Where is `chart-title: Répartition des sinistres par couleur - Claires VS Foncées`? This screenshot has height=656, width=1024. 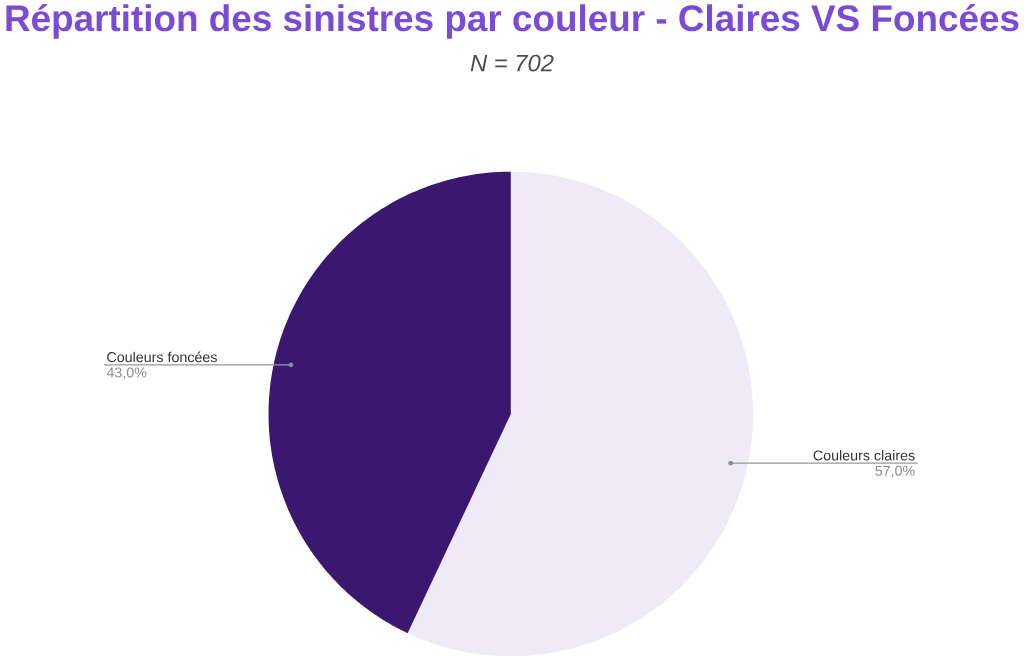 chart-title: Répartition des sinistres par couleur - Claires VS Foncées is located at coordinates (512, 21).